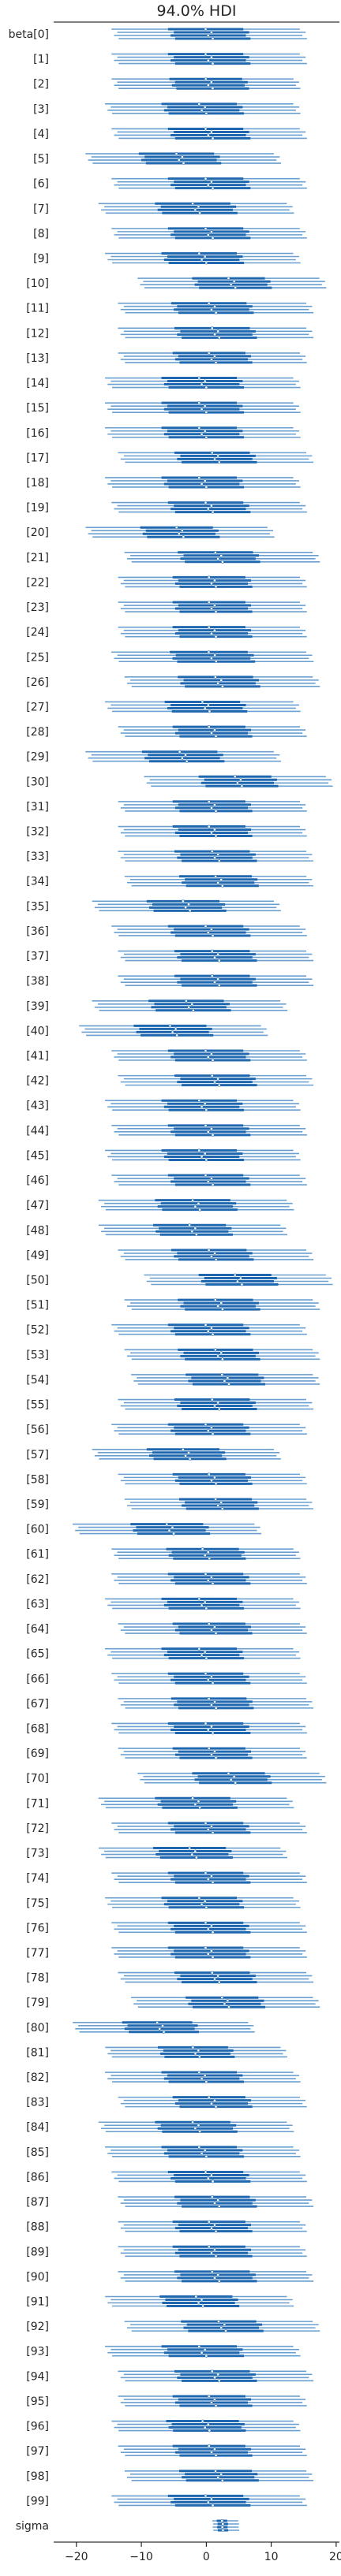  What do you see at coordinates (37, 1504) in the screenshot?
I see `parameter-label: [59]` at bounding box center [37, 1504].